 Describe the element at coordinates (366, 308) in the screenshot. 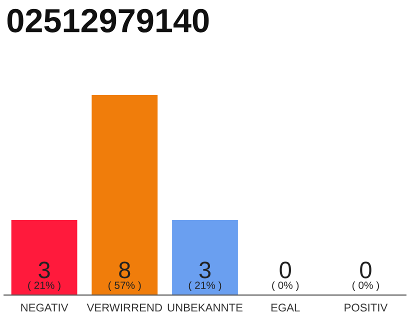

I see `x-tick-label: POSITIV` at that location.